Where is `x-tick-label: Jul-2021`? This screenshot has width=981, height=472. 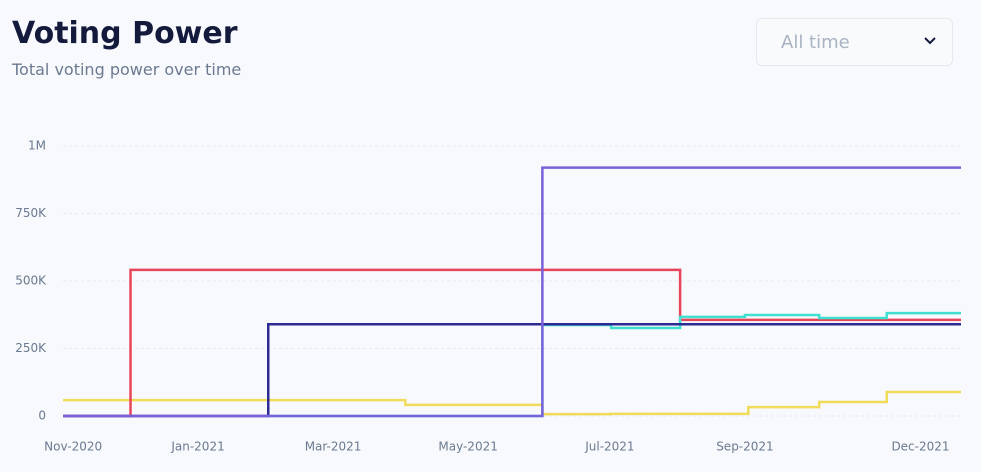
x-tick-label: Jul-2021 is located at coordinates (609, 447).